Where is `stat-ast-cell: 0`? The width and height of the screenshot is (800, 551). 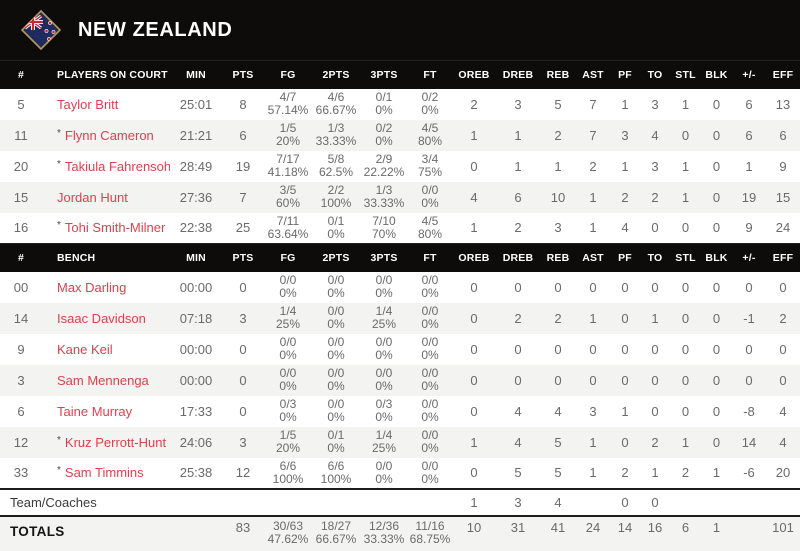 stat-ast-cell: 0 is located at coordinates (593, 380).